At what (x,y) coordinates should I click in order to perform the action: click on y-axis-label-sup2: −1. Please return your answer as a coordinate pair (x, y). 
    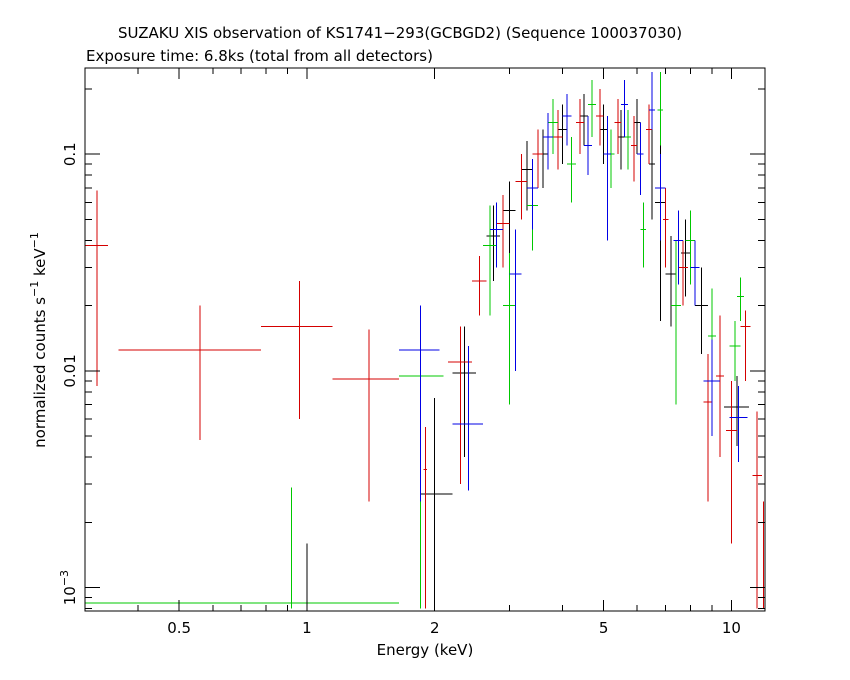
    Looking at the image, I should click on (34, 240).